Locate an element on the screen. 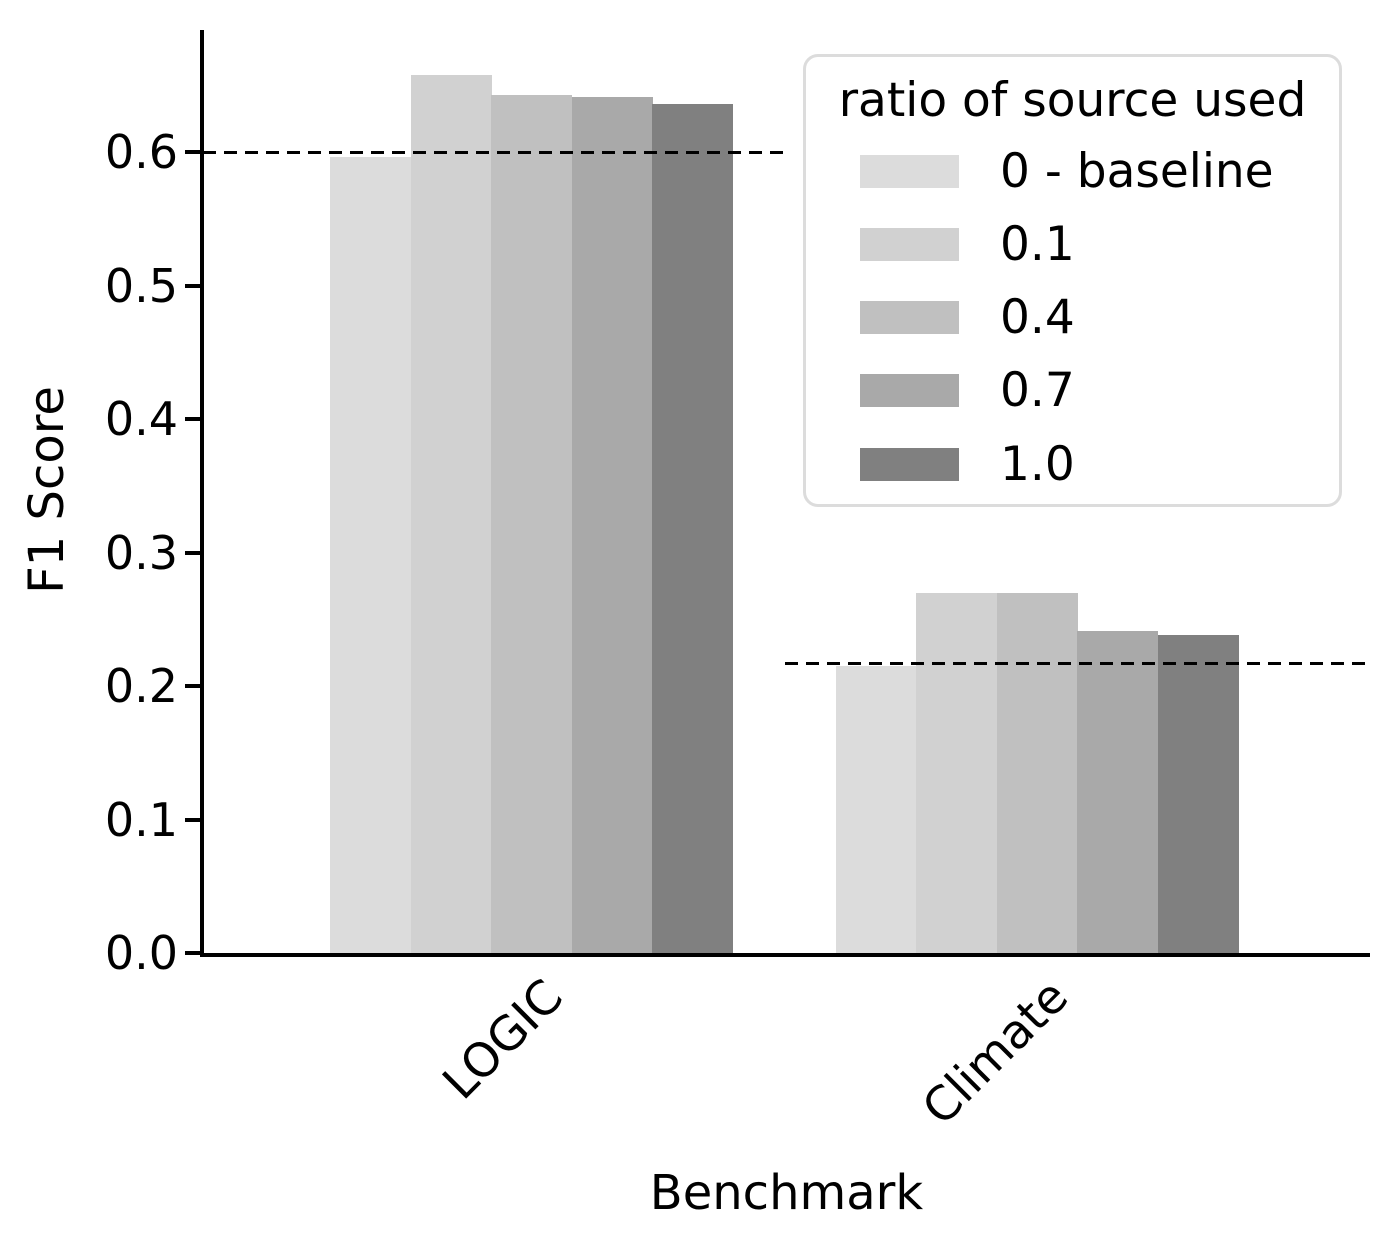 This screenshot has height=1248, width=1395. legend-item-label: 0.7 is located at coordinates (1037, 391).